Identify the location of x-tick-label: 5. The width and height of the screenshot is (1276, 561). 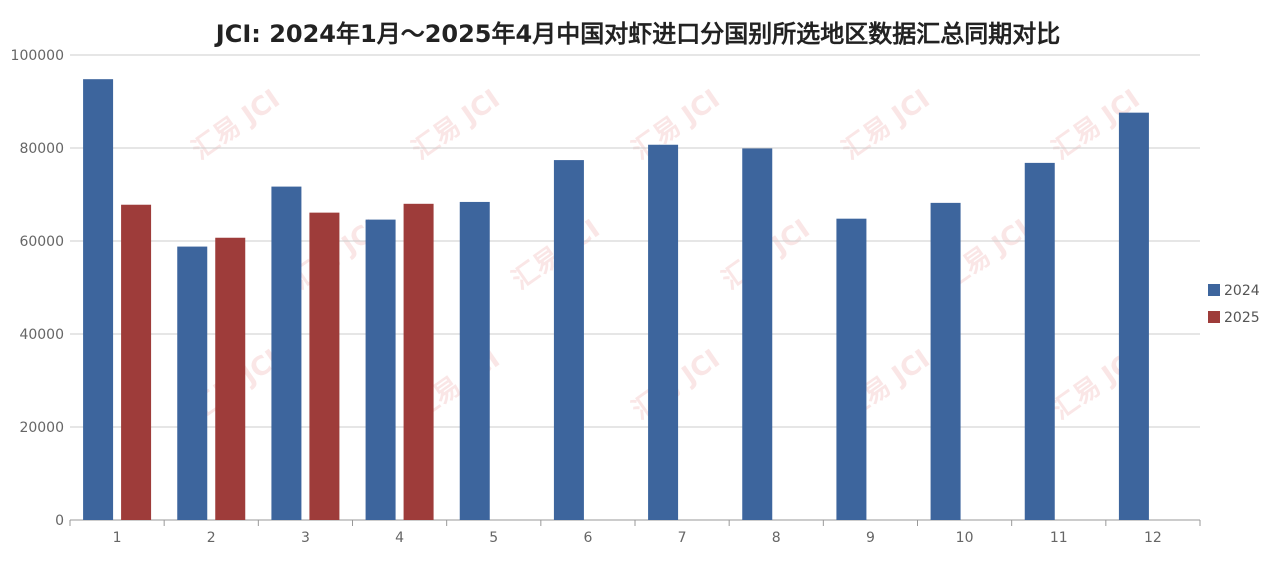
(493, 538).